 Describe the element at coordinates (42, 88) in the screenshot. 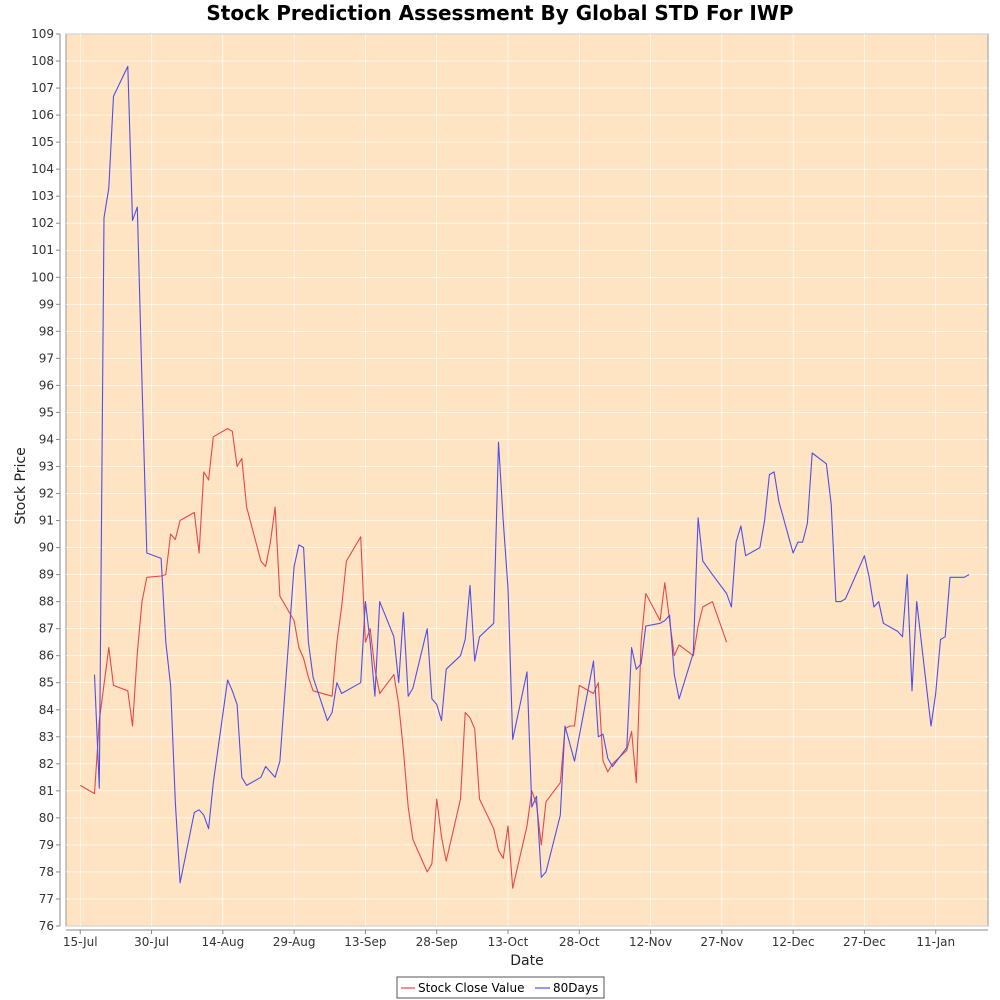

I see `y-tick-label: 107` at that location.